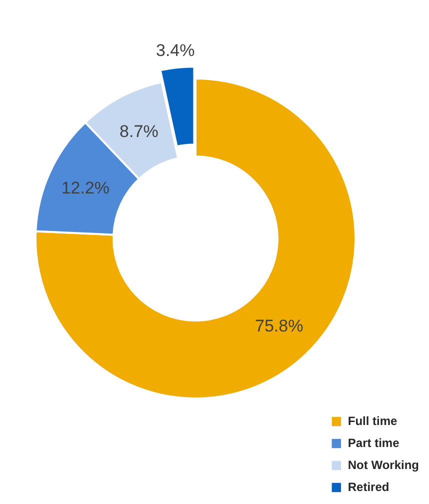  I want to click on legend-label: Retired, so click(369, 487).